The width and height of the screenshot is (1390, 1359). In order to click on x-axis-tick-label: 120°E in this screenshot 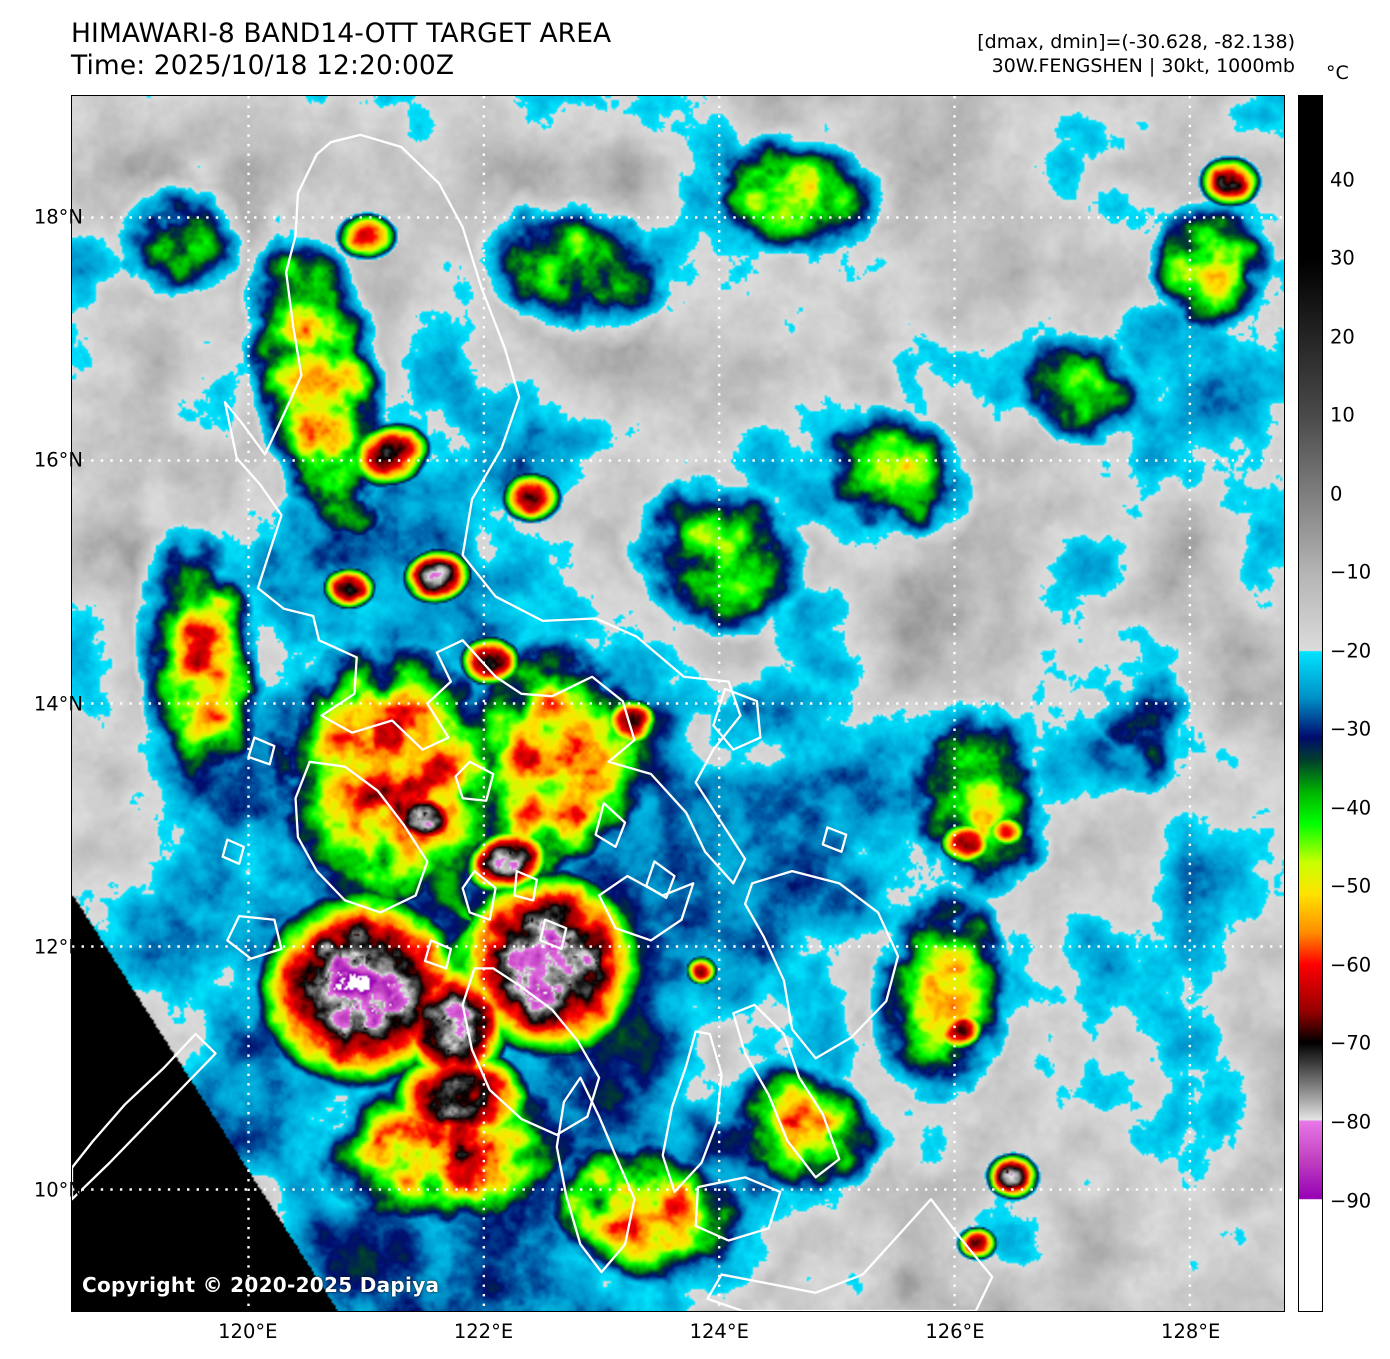, I will do `click(248, 1331)`.